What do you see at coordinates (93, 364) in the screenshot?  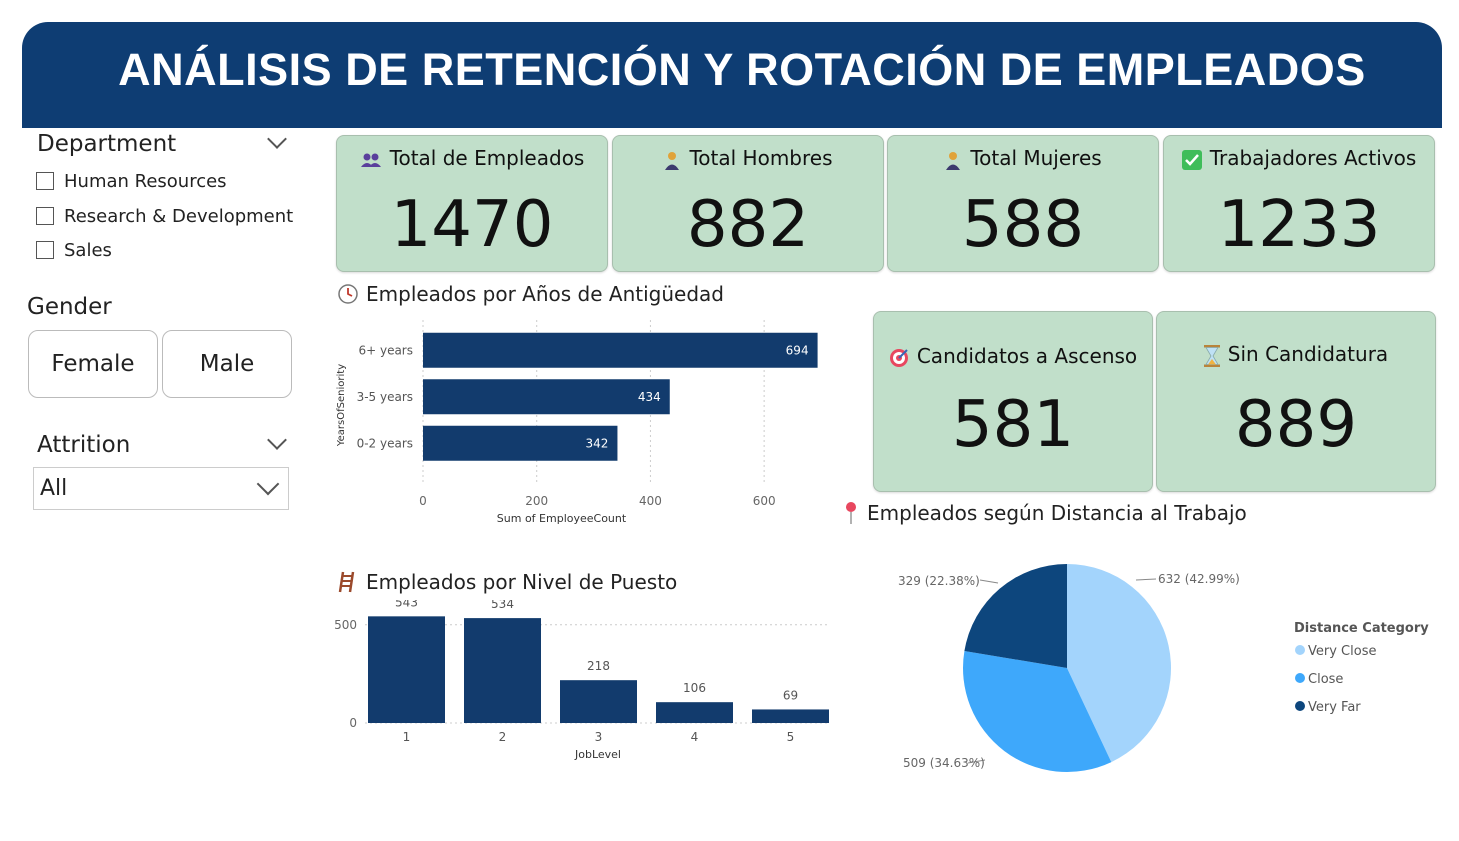 I see `gender-female-button: Female` at bounding box center [93, 364].